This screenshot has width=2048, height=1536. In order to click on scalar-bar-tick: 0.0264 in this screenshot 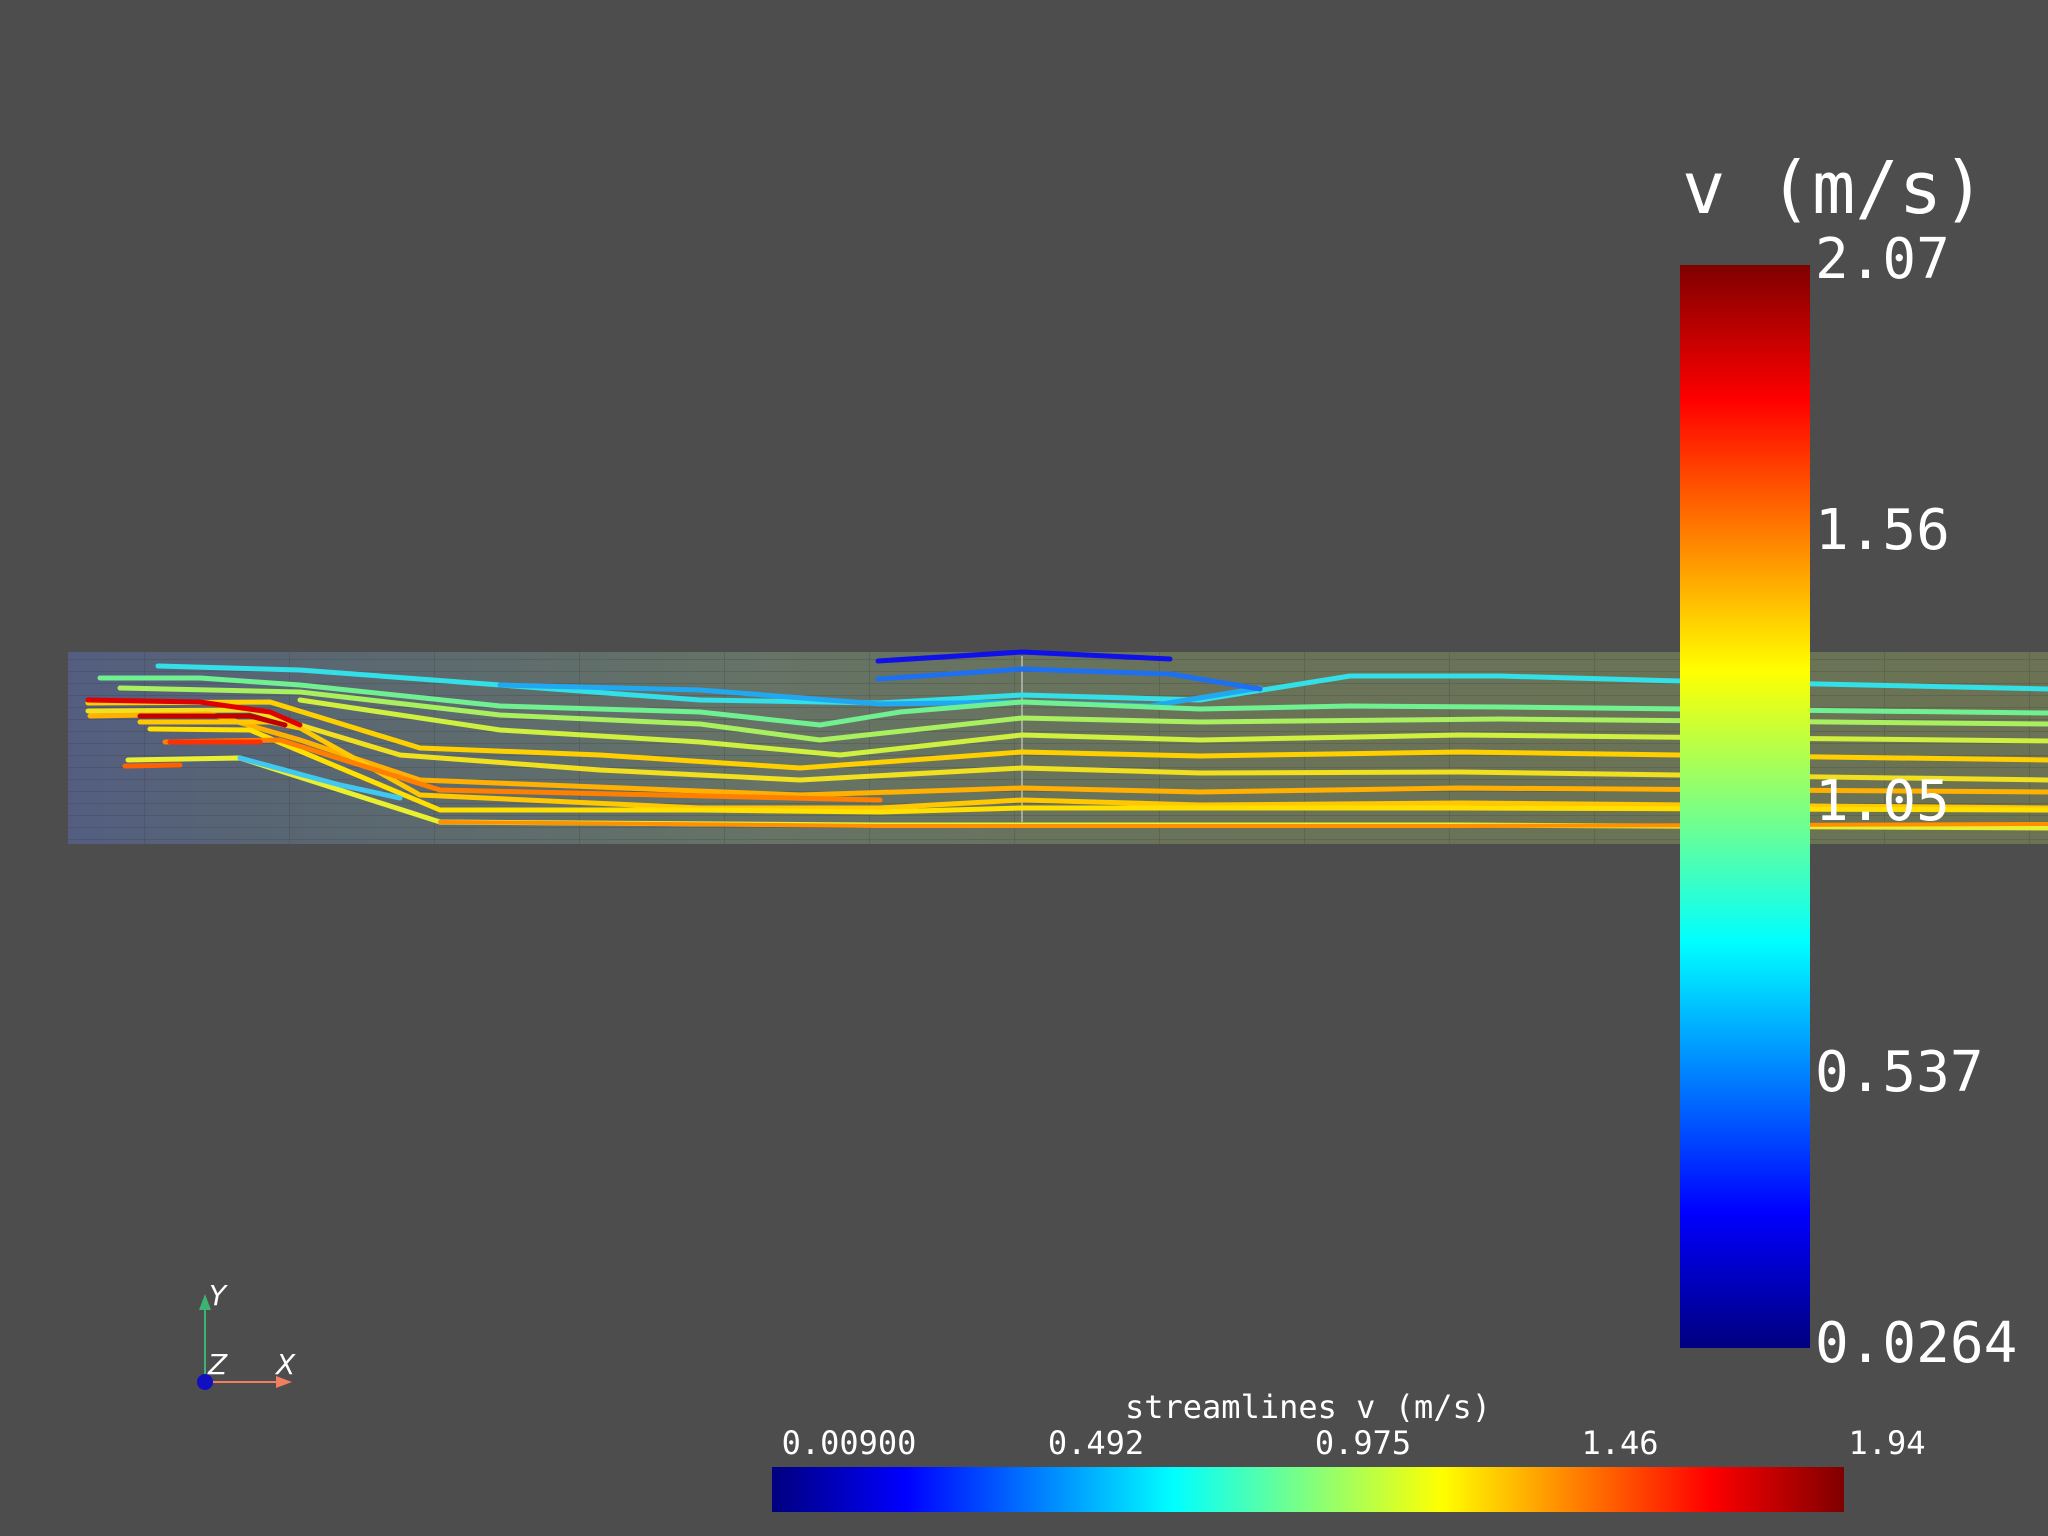, I will do `click(1916, 1343)`.